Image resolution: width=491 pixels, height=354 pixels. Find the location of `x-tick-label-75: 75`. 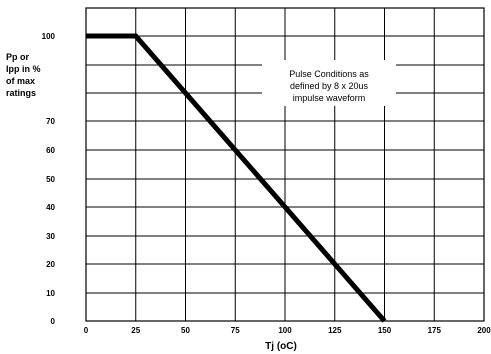

x-tick-label-75: 75 is located at coordinates (235, 330).